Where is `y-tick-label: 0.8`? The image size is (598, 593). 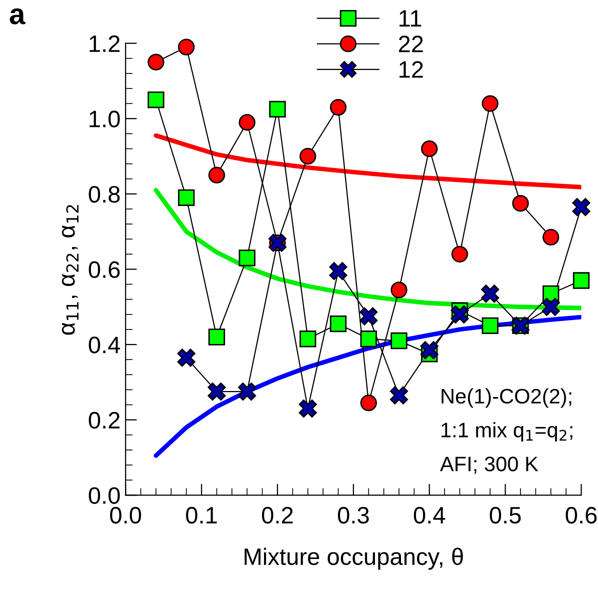 y-tick-label: 0.8 is located at coordinates (104, 194).